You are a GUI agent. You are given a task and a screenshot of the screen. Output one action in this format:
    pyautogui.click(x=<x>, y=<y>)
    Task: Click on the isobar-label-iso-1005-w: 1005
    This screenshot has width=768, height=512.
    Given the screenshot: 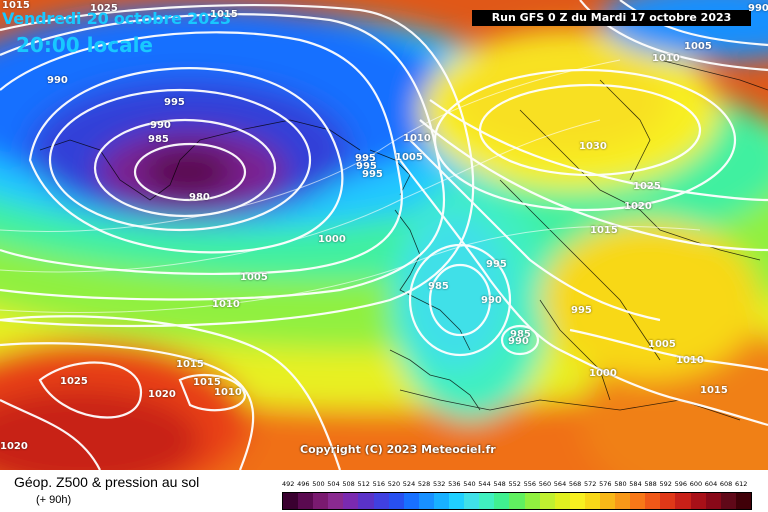 What is the action you would take?
    pyautogui.click(x=254, y=277)
    